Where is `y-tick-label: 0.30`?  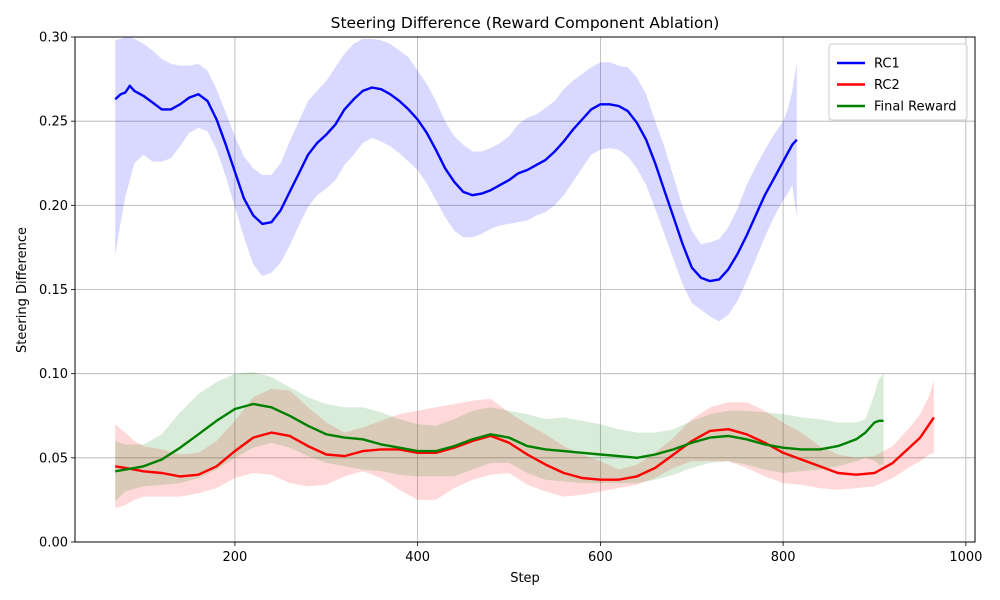
y-tick-label: 0.30 is located at coordinates (53, 38).